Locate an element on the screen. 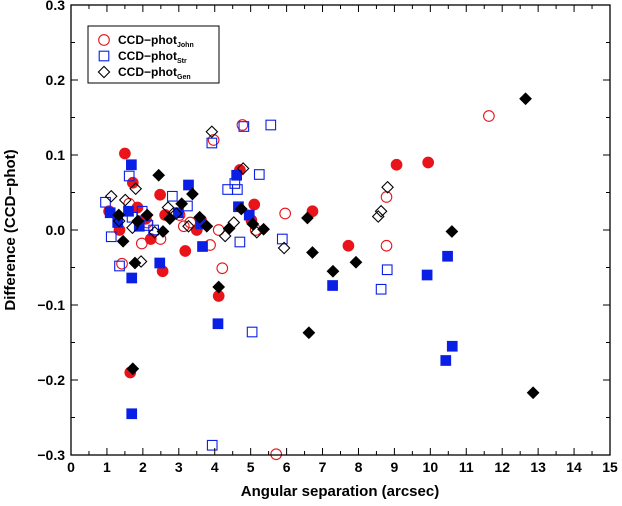 This screenshot has height=506, width=622. x-tick-label: 0 is located at coordinates (71, 467).